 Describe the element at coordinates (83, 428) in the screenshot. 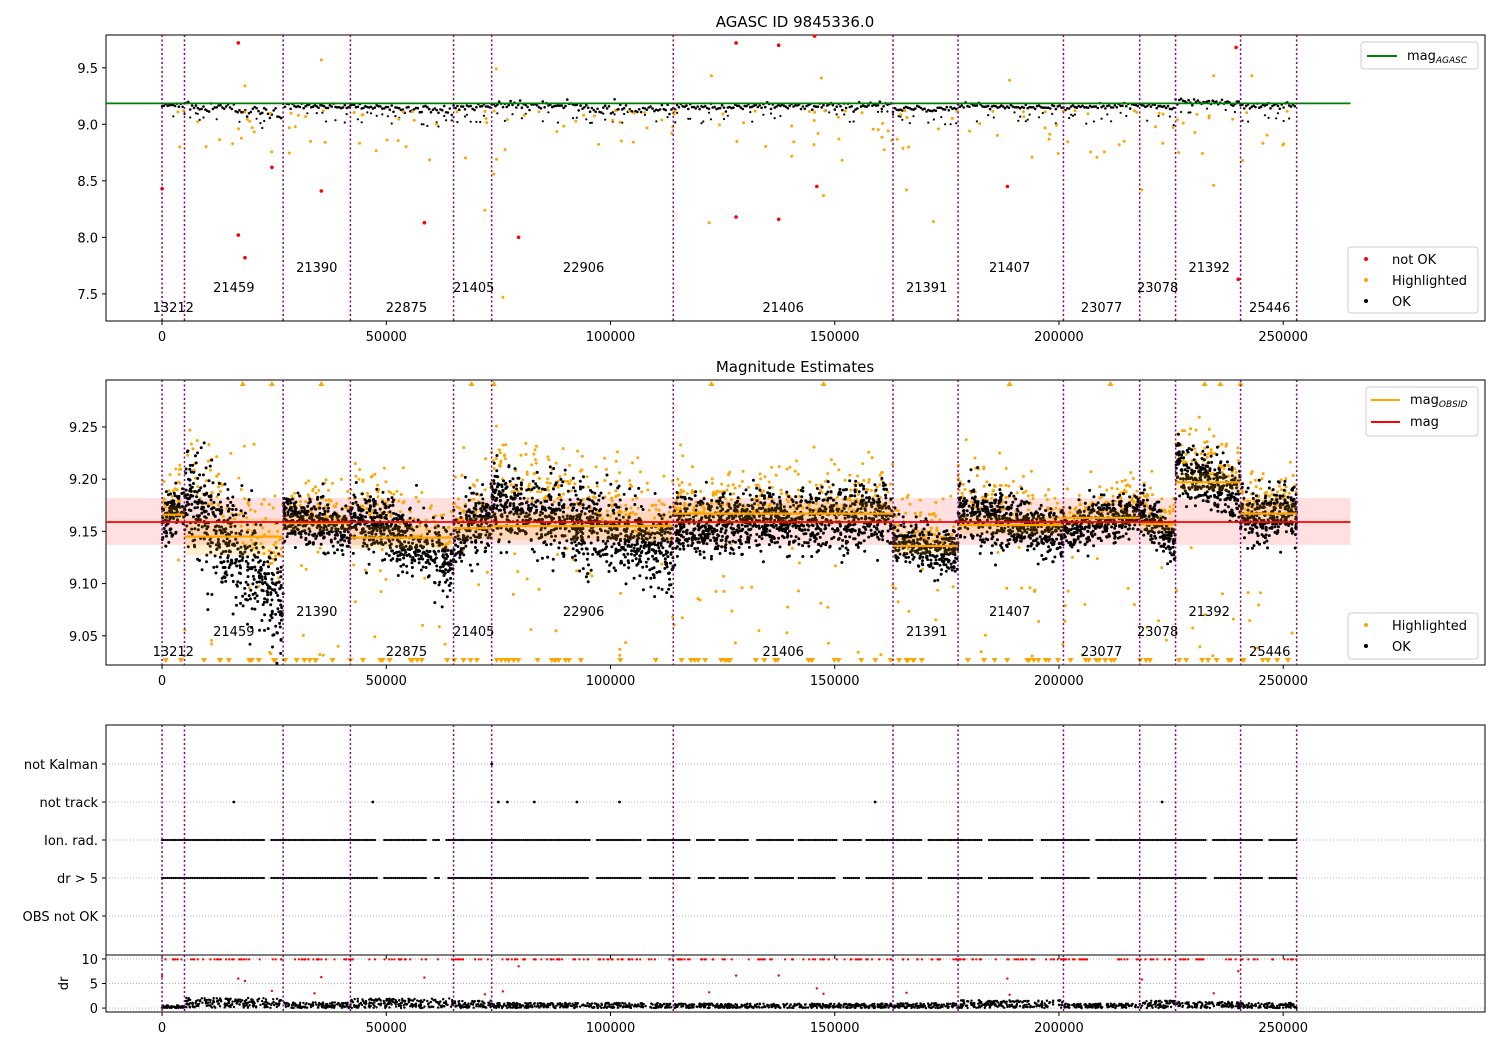

I see `y-tick-label: 9.25` at that location.